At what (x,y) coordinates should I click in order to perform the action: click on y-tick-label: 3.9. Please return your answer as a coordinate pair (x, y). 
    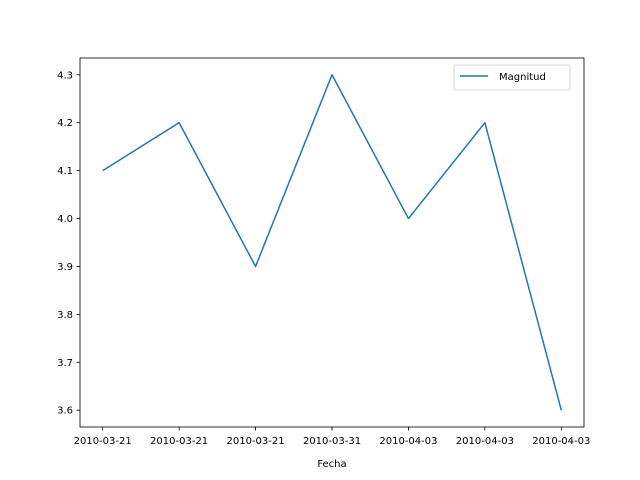
    Looking at the image, I should click on (65, 267).